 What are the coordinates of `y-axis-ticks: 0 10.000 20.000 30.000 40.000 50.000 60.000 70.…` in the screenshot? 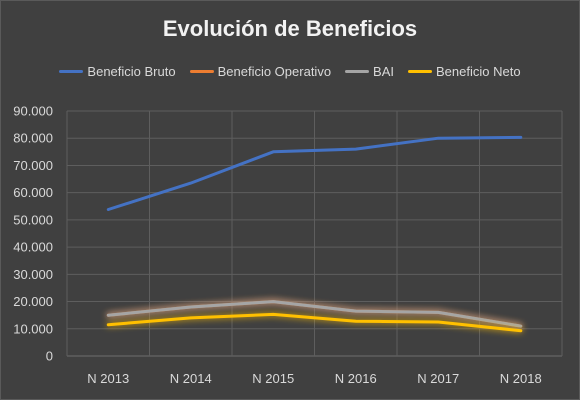 It's located at (33, 234).